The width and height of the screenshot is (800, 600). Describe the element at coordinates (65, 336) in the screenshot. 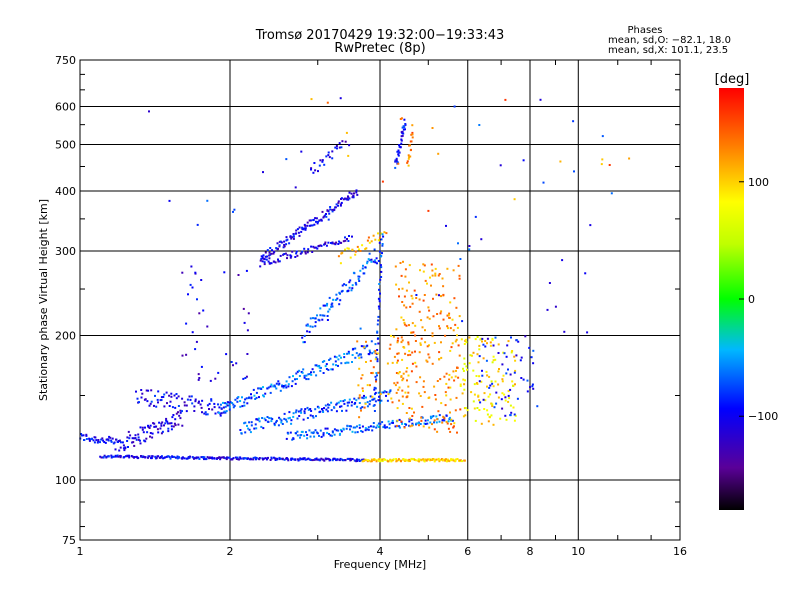

I see `y-tick-label: 200` at that location.